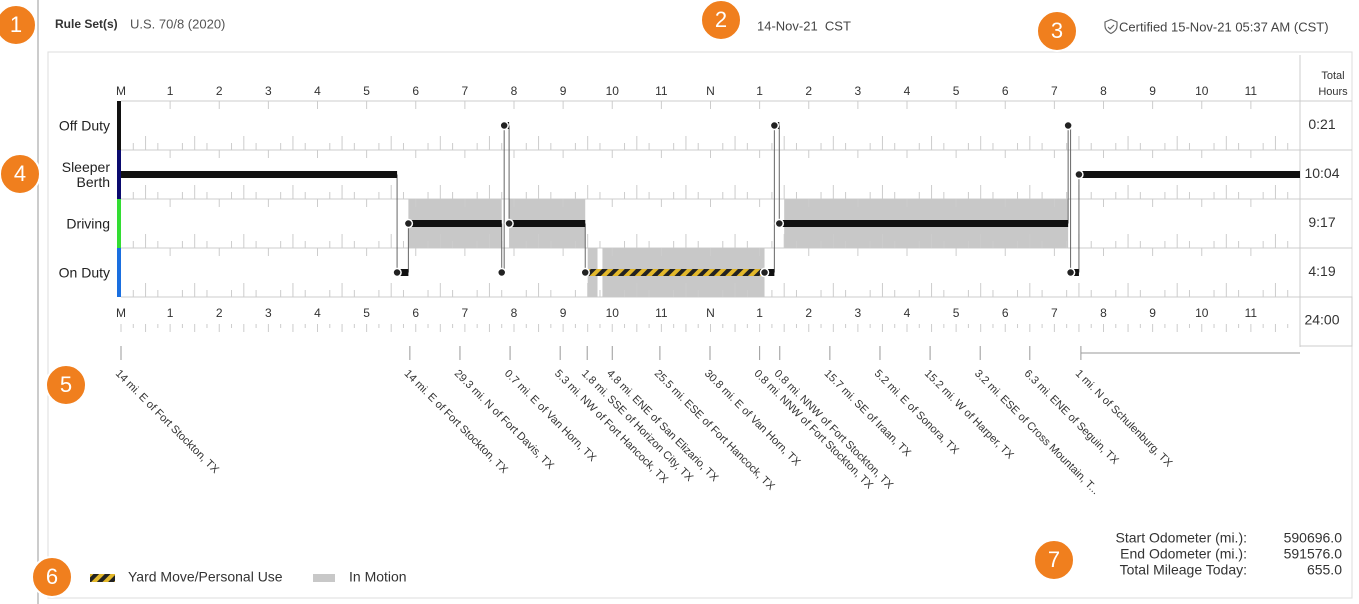 The width and height of the screenshot is (1359, 604). I want to click on row-total: 10:04, so click(1321, 173).